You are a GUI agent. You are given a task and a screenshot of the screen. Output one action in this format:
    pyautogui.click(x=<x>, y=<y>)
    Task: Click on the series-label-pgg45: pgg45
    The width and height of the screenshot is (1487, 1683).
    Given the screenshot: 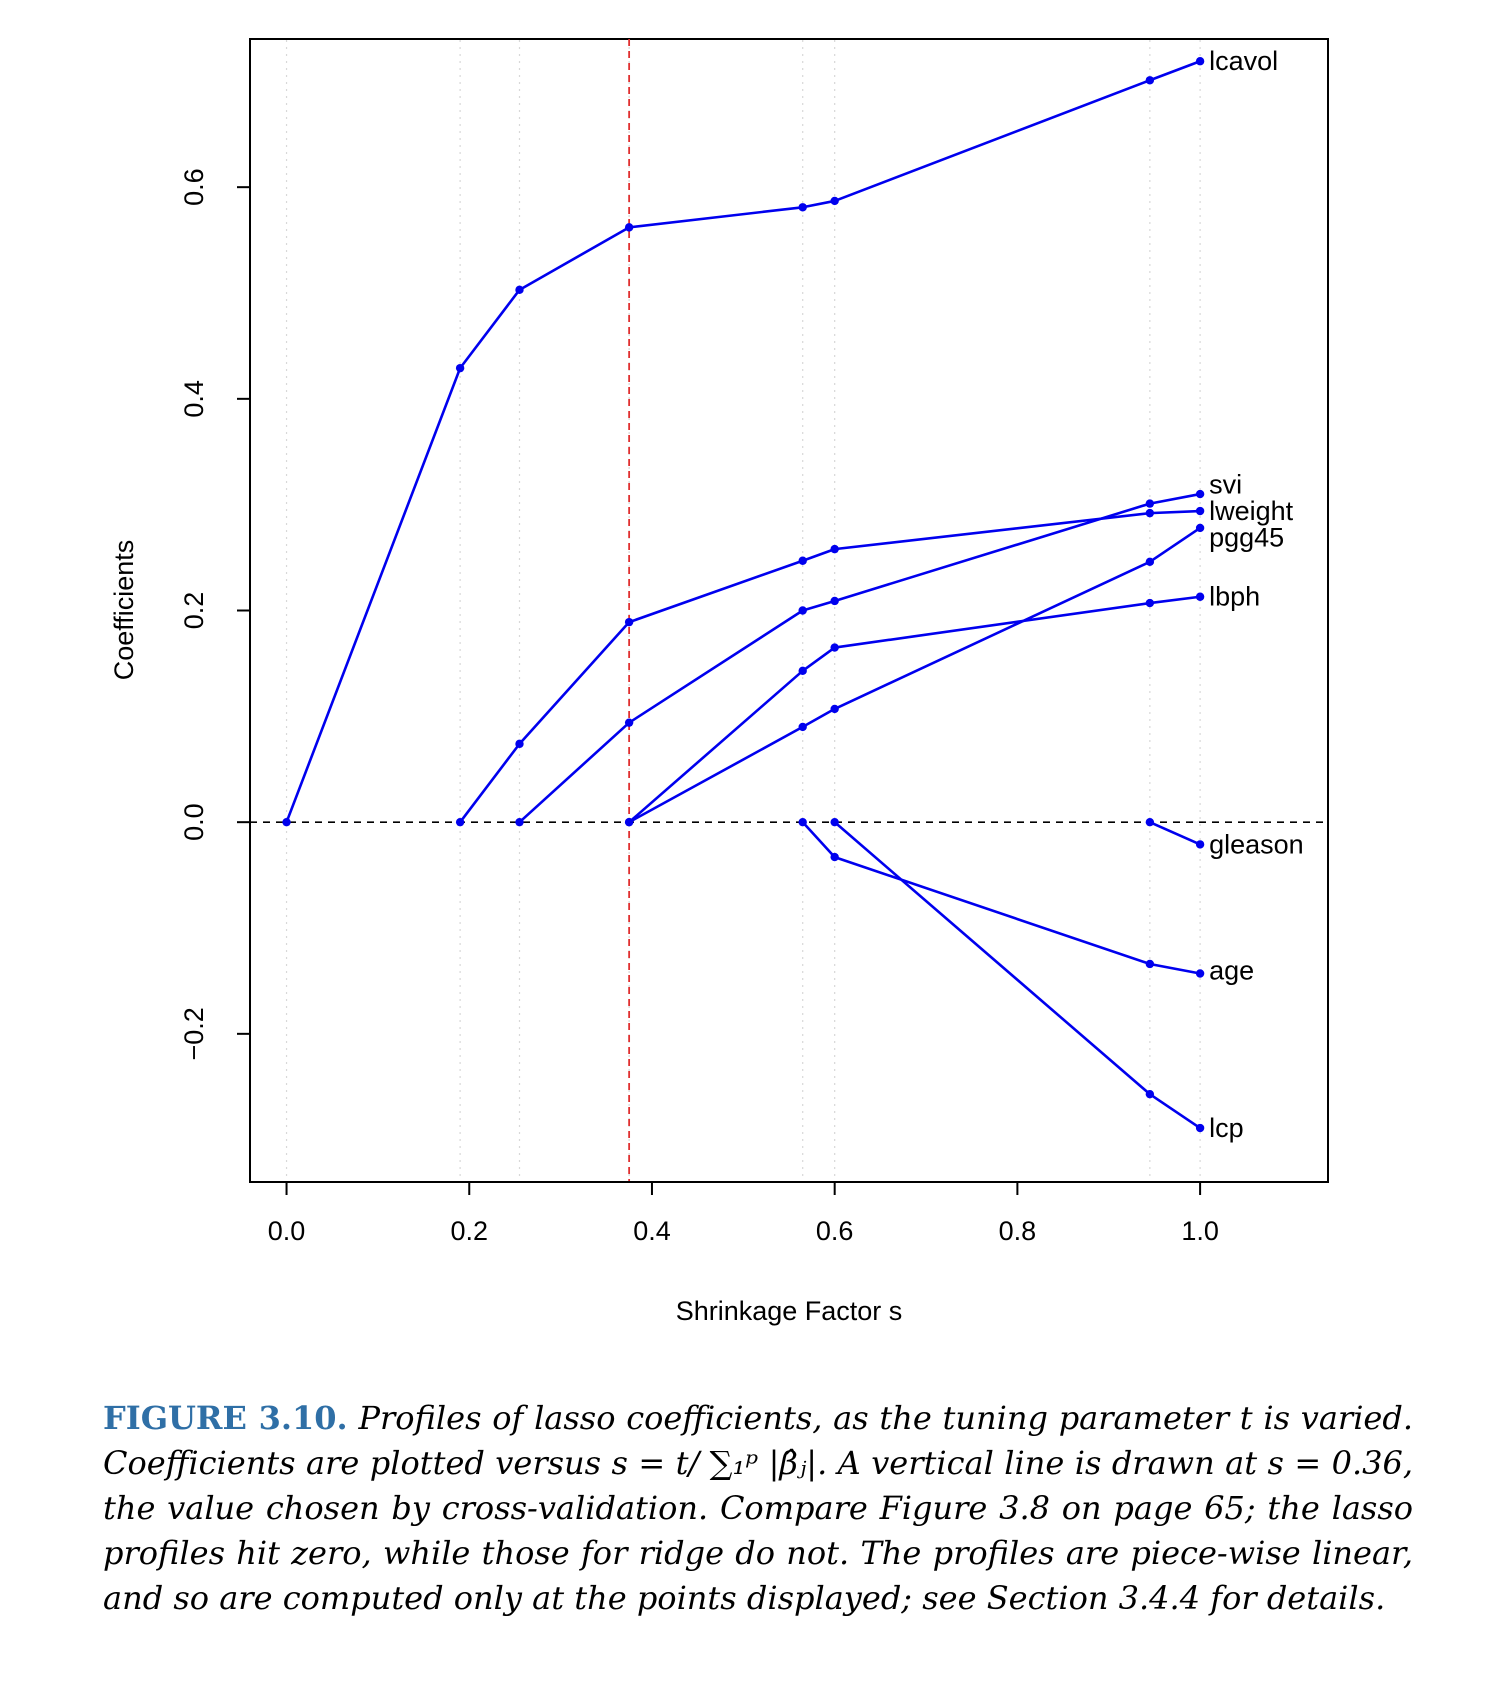 What is the action you would take?
    pyautogui.click(x=1246, y=537)
    